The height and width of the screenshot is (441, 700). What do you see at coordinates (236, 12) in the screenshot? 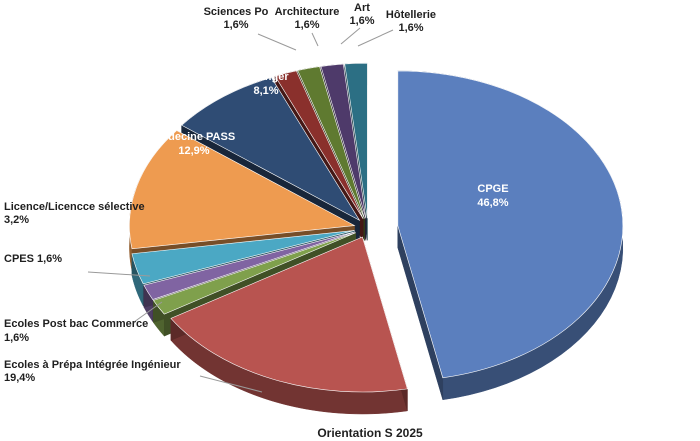
I see `label-sciences-po: Sciences Po` at bounding box center [236, 12].